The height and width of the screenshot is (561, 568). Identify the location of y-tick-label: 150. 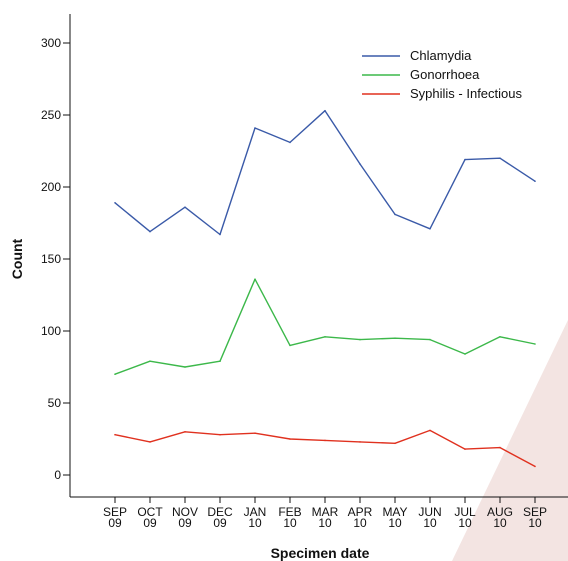
(51, 259).